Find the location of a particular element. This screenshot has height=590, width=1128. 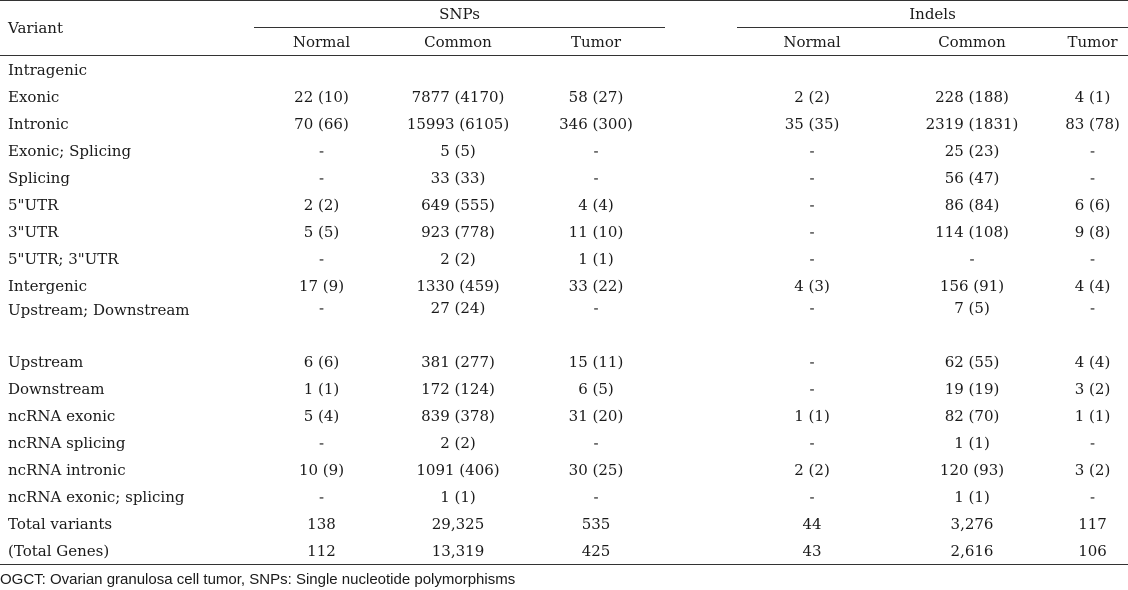

table-cell: 17 (9) is located at coordinates (321, 285).